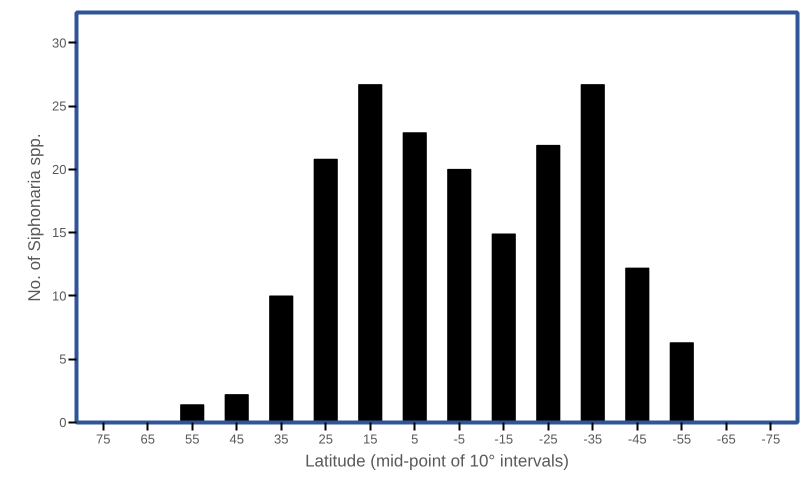  What do you see at coordinates (59, 42) in the screenshot?
I see `y-tick-label: 30` at bounding box center [59, 42].